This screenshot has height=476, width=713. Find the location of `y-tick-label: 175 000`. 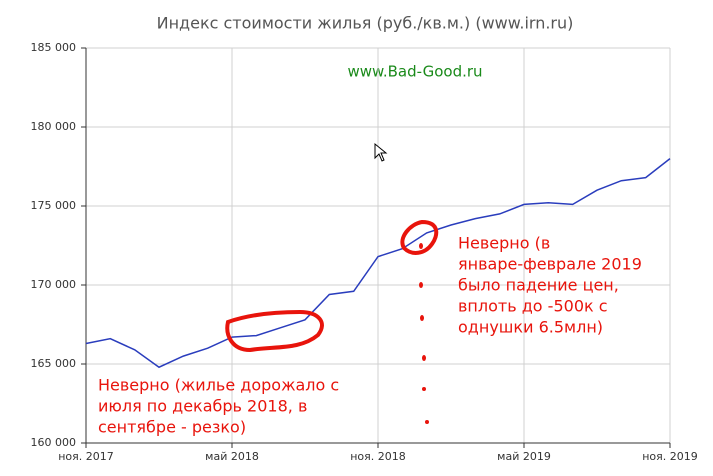

y-tick-label: 175 000 is located at coordinates (54, 205).